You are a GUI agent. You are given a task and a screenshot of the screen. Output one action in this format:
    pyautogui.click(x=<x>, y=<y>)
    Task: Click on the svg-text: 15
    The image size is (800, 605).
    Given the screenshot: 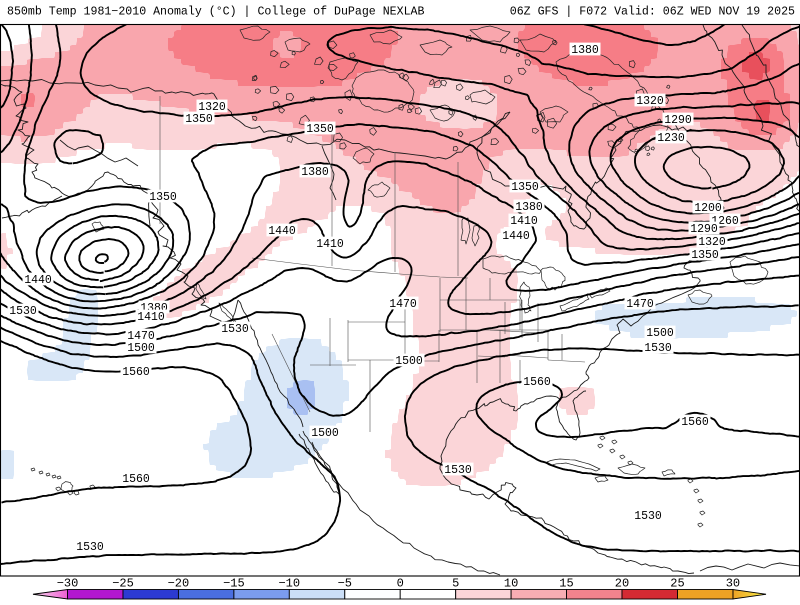 What is the action you would take?
    pyautogui.click(x=566, y=584)
    